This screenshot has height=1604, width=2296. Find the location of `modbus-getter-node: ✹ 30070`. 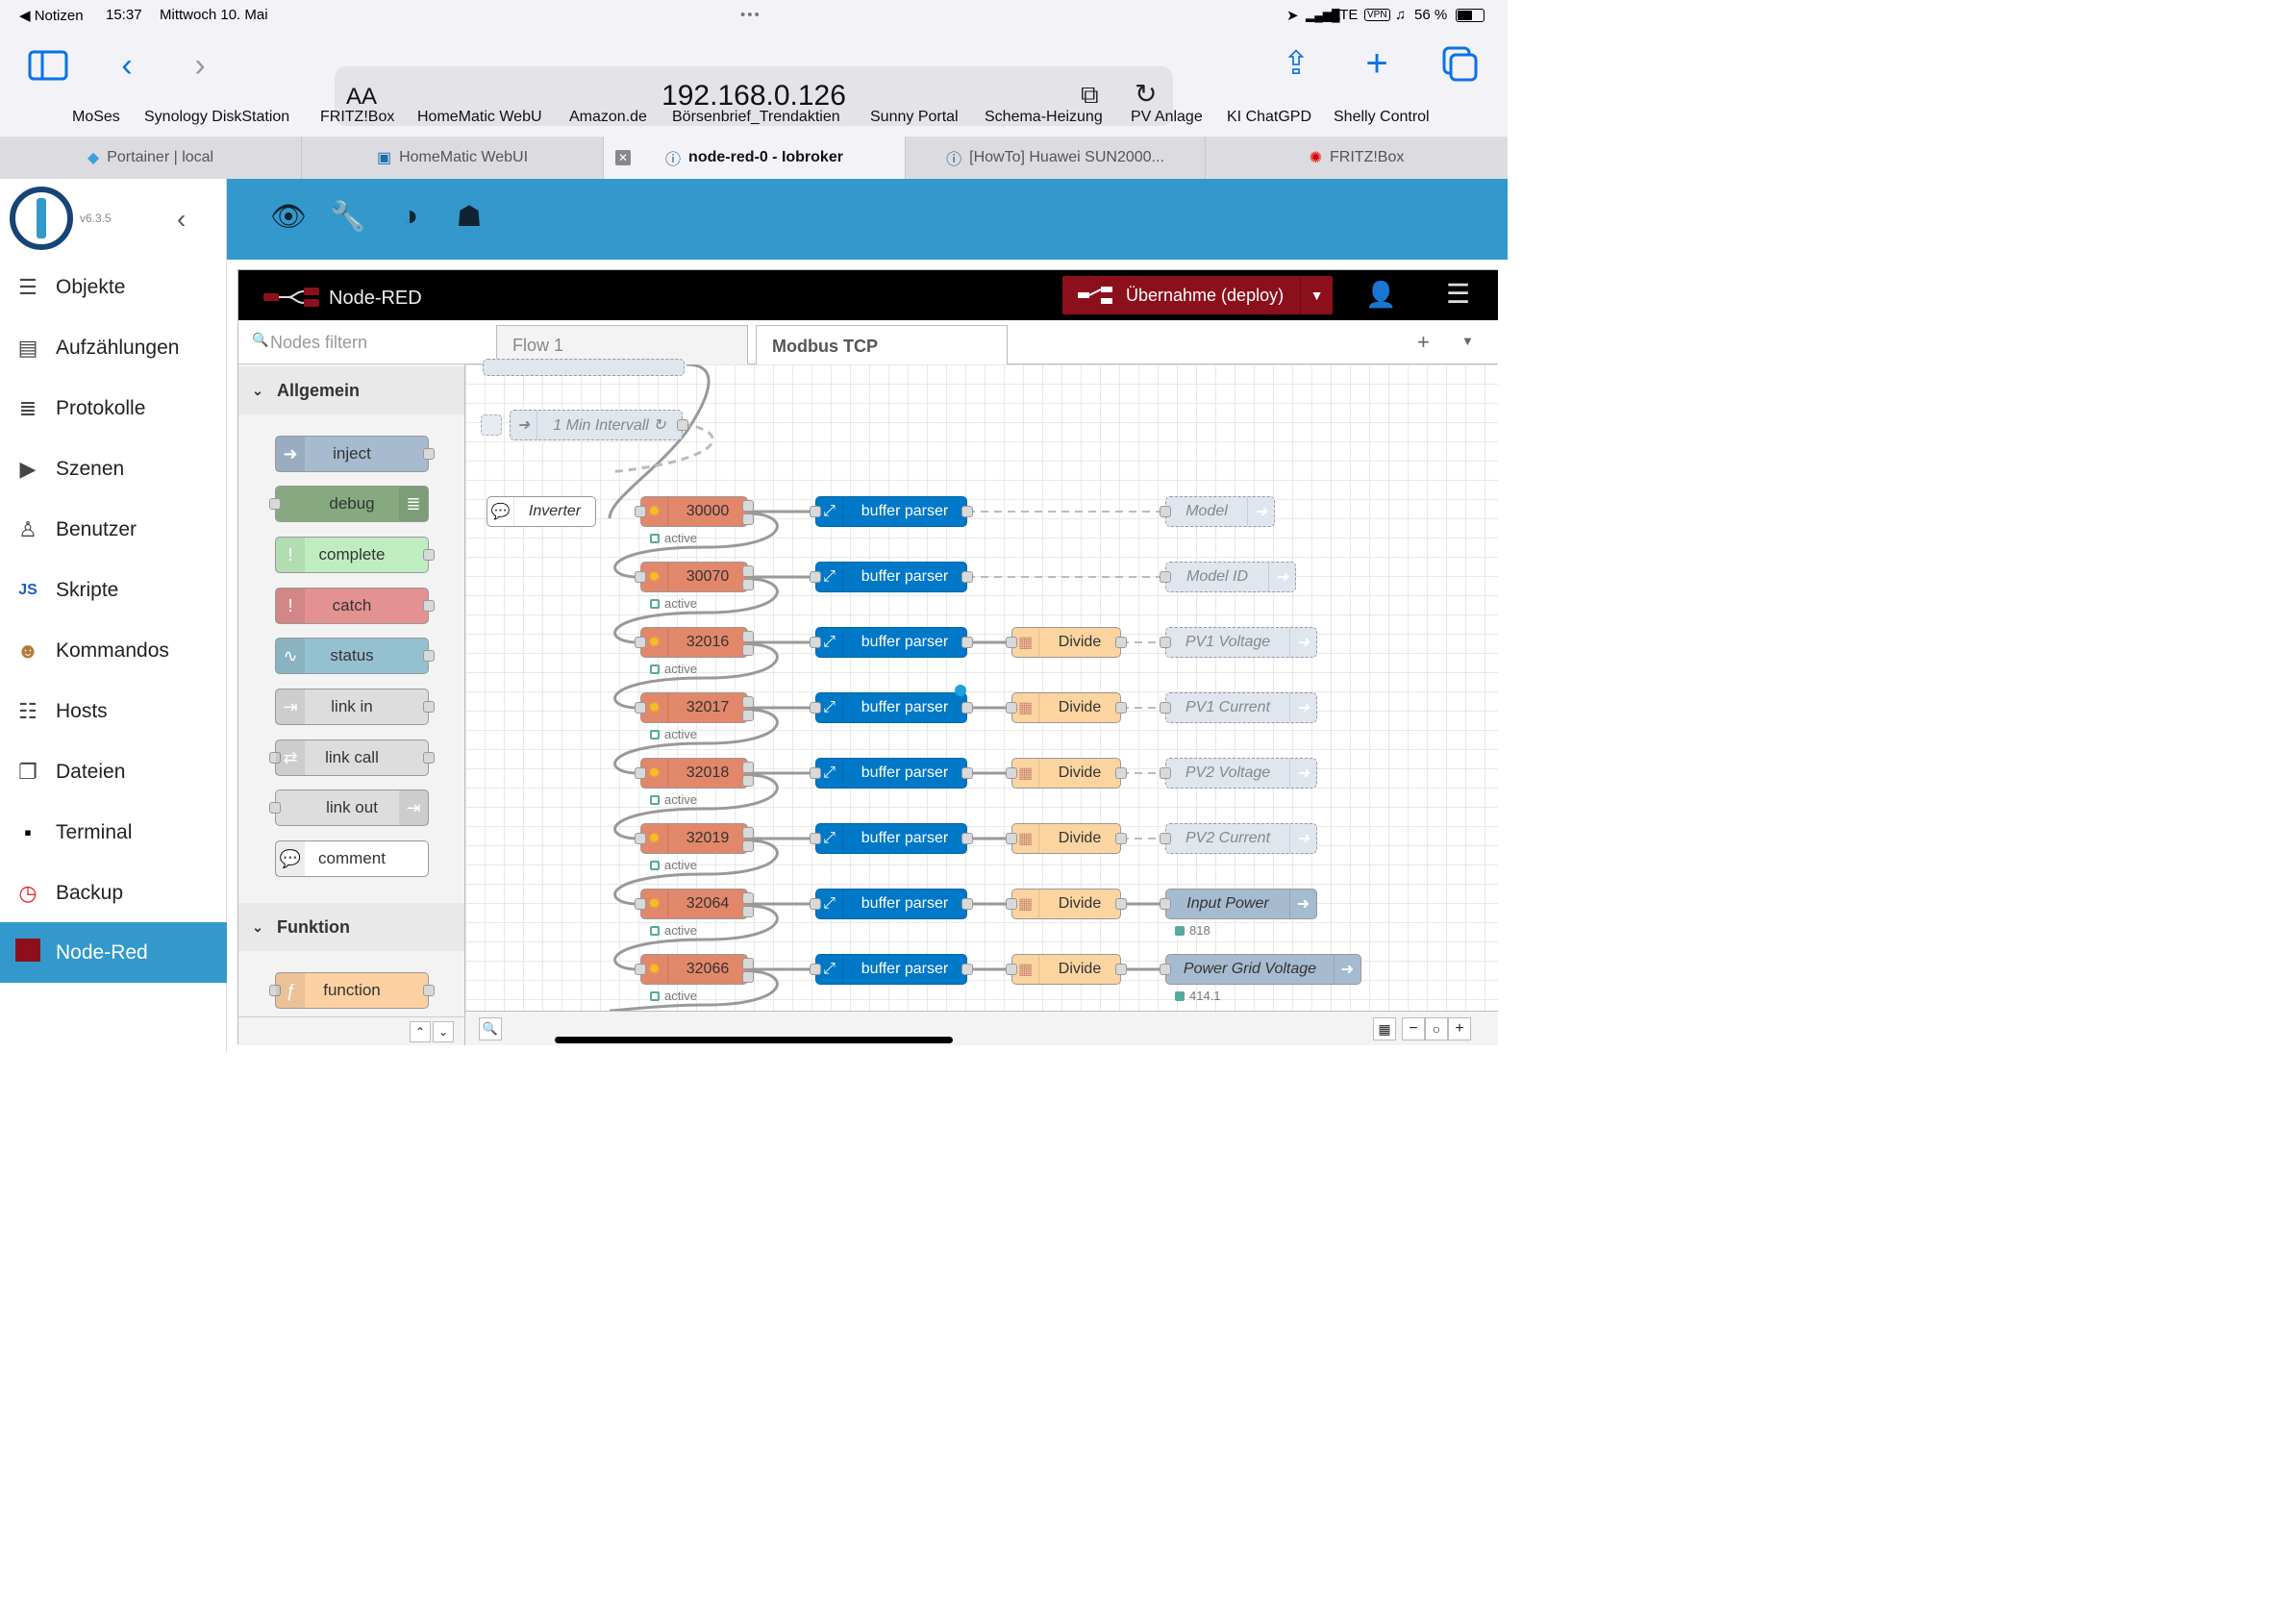

modbus-getter-node: ✹ 30070 is located at coordinates (694, 577).